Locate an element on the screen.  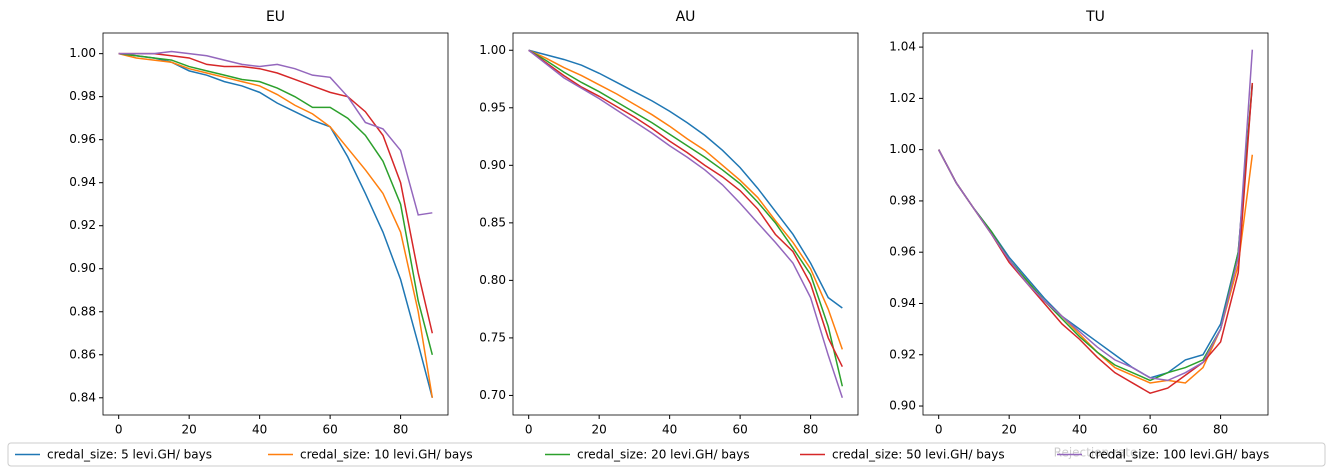
y-tick-label: 0.85 is located at coordinates (492, 222).